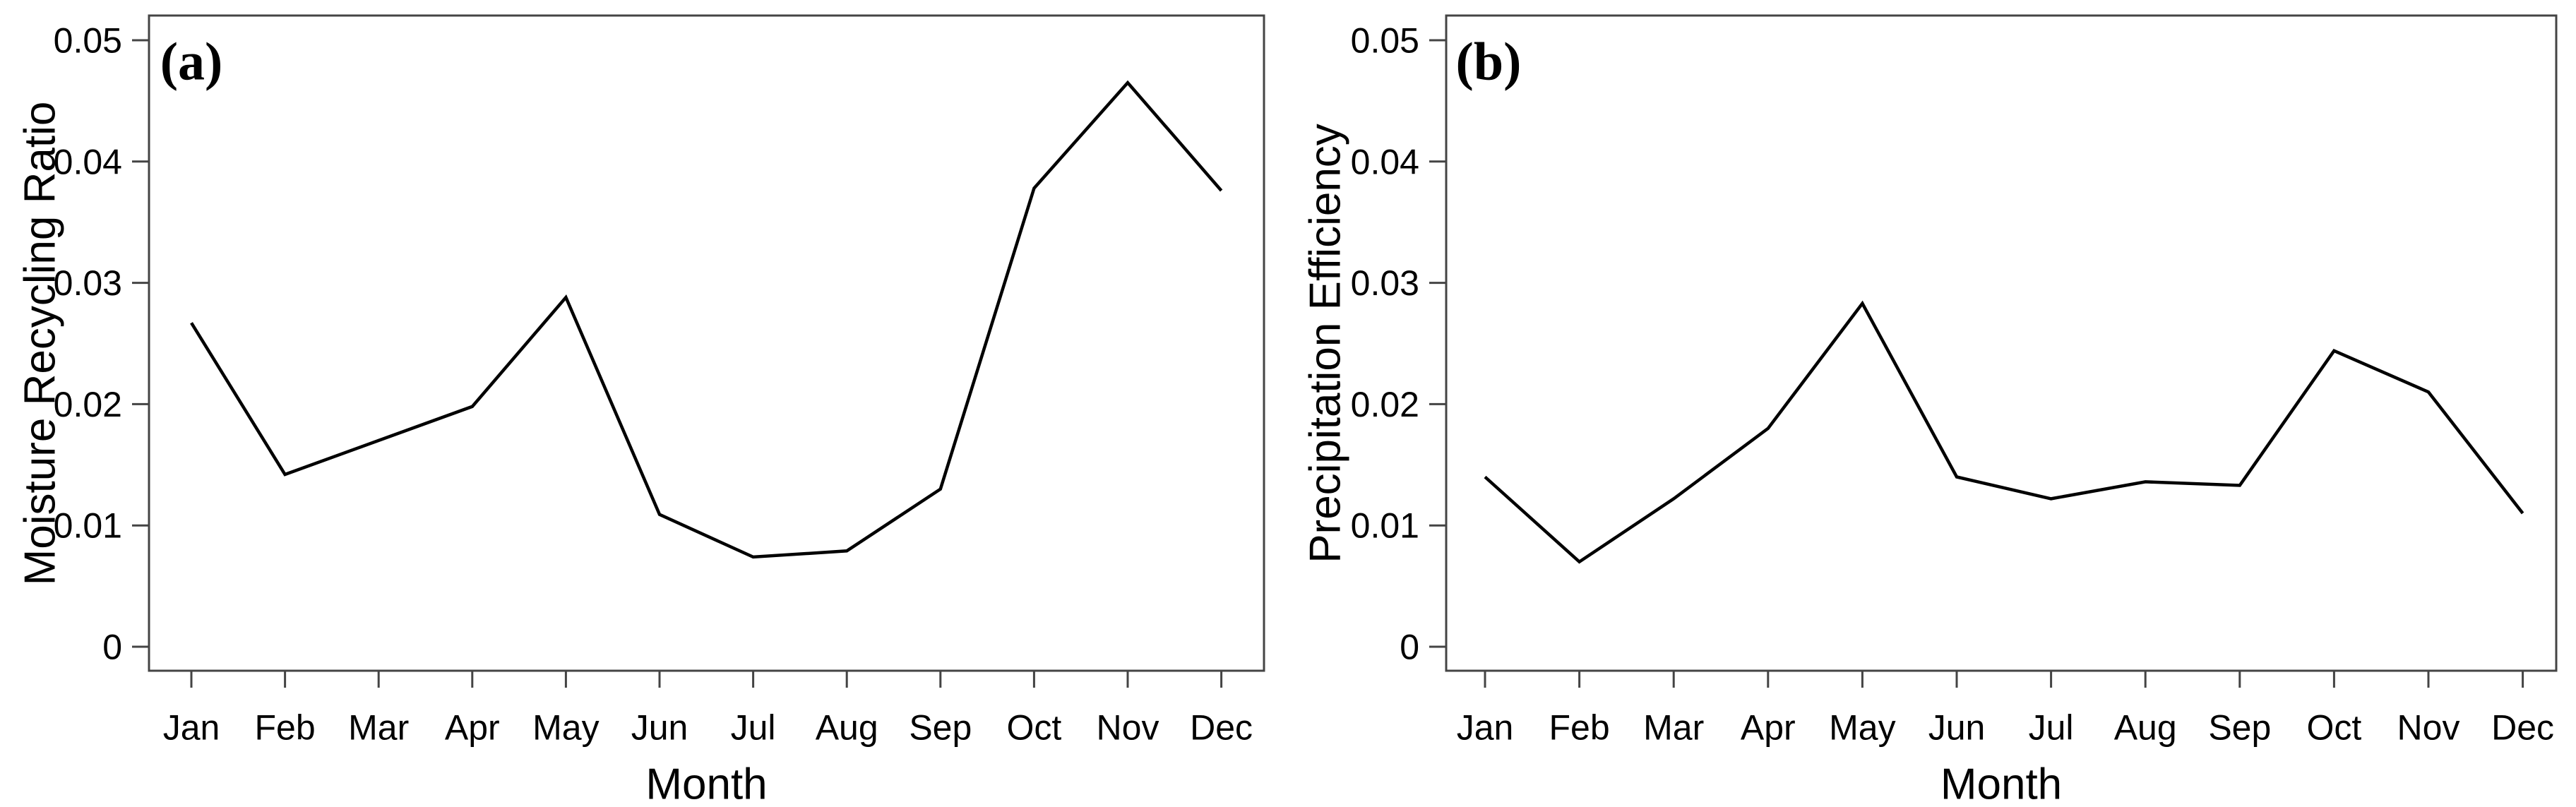 This screenshot has width=2576, height=807. Describe the element at coordinates (2004, 432) in the screenshot. I see `data-line` at that location.